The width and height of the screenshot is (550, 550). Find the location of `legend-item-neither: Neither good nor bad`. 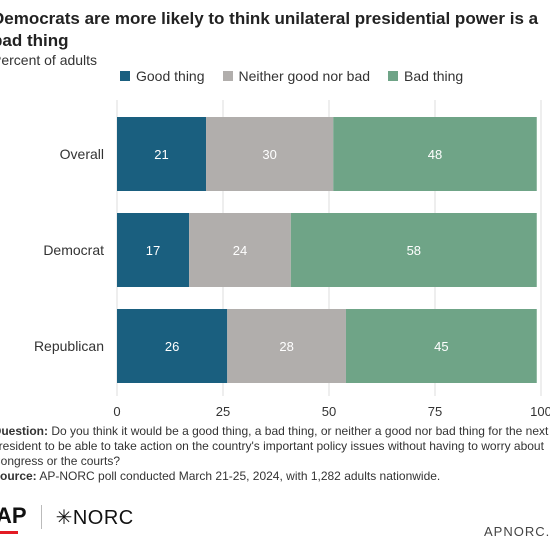

legend-item-neither: Neither good nor bad is located at coordinates (296, 76).